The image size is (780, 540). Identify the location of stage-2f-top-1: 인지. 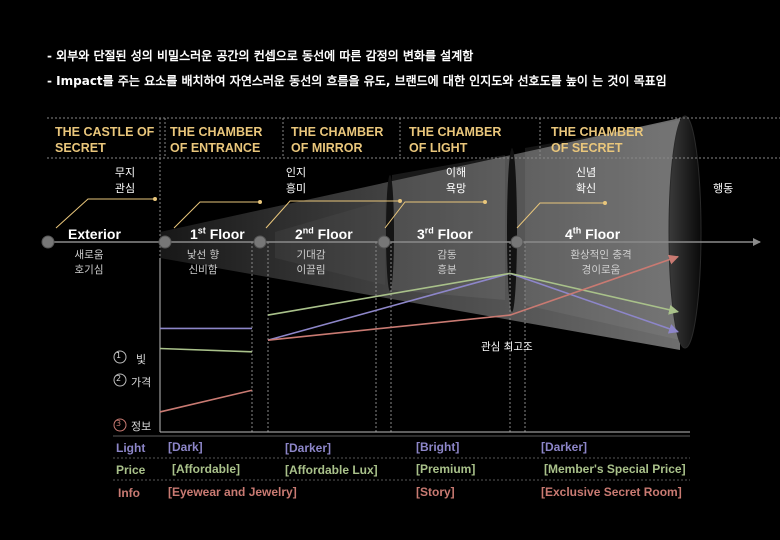
(296, 172).